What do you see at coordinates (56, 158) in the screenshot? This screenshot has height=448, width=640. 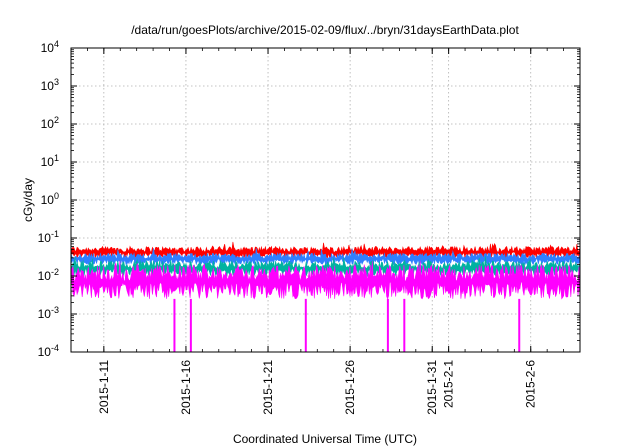 I see `y-tick-exponent: 1` at bounding box center [56, 158].